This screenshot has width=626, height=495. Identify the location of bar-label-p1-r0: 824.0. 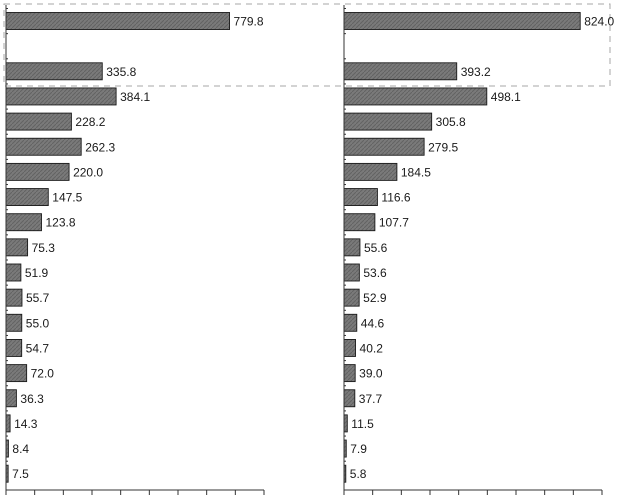
(599, 22).